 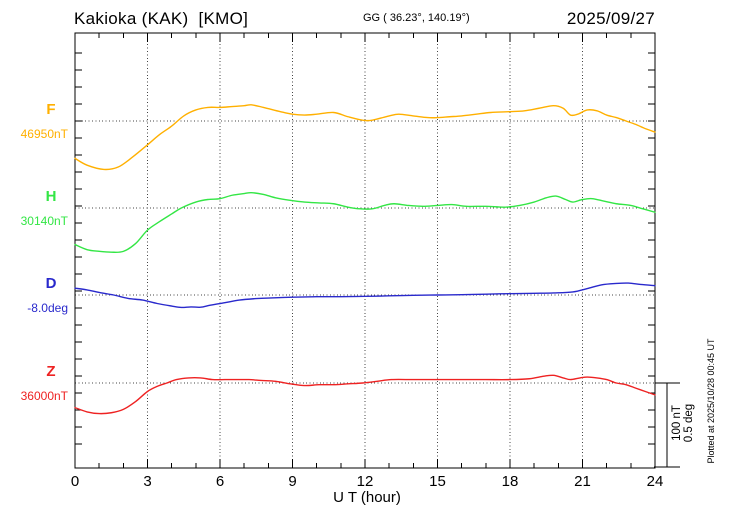 I want to click on x-tick-label: 6, so click(x=220, y=481).